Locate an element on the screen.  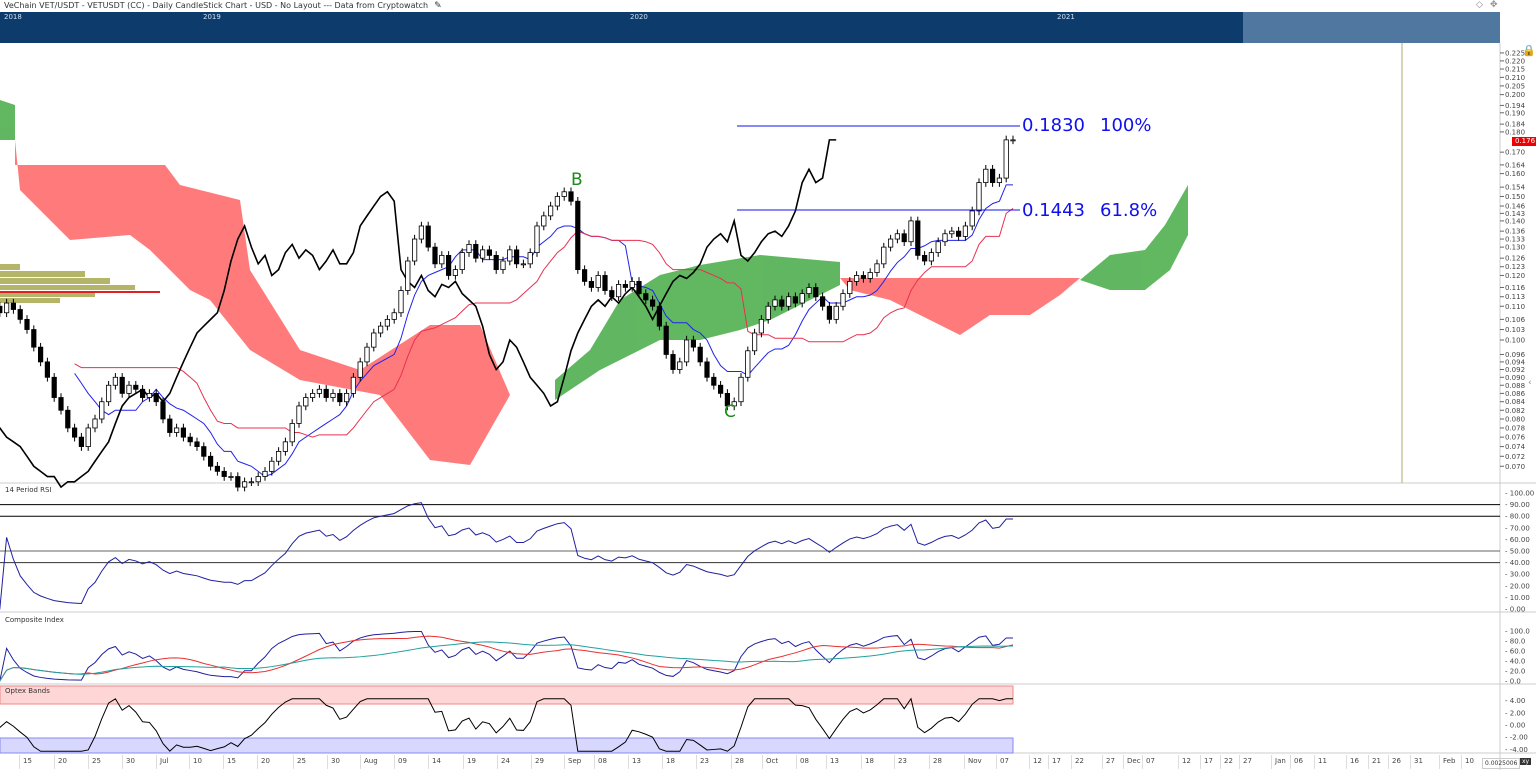
year-label: 2020 is located at coordinates (639, 17).